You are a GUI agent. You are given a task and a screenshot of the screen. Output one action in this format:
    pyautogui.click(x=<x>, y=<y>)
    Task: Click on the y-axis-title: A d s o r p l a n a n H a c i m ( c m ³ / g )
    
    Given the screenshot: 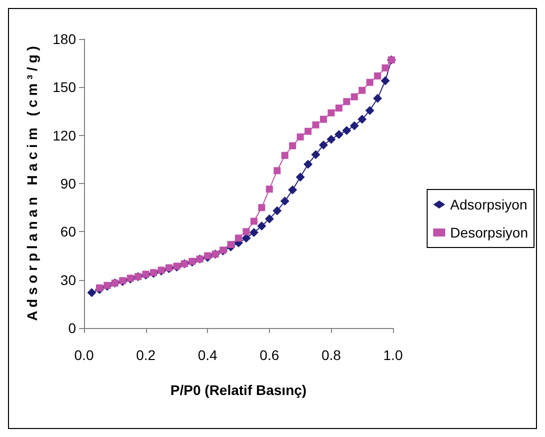 What is the action you would take?
    pyautogui.click(x=32, y=183)
    